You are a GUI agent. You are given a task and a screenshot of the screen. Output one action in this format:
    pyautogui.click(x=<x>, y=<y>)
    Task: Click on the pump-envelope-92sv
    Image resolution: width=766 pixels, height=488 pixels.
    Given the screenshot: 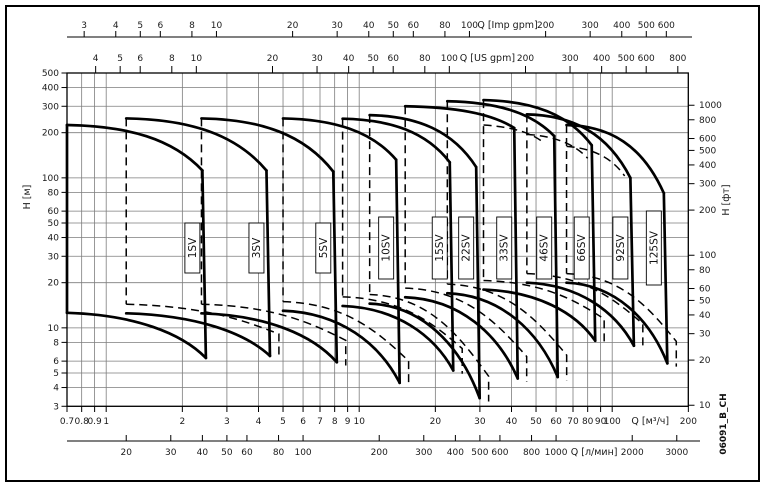 What is the action you would take?
    pyautogui.click(x=580, y=230)
    